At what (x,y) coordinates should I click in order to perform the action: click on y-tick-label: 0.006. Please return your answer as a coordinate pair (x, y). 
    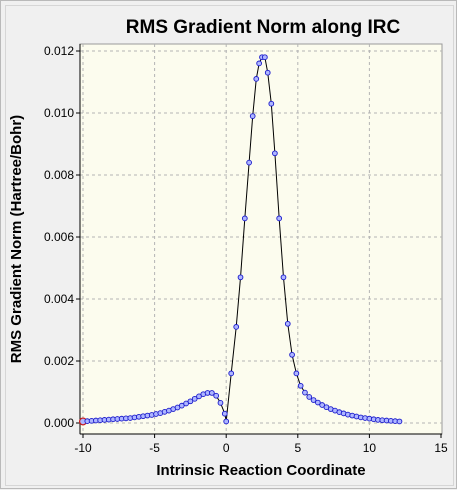
    Looking at the image, I should click on (59, 237).